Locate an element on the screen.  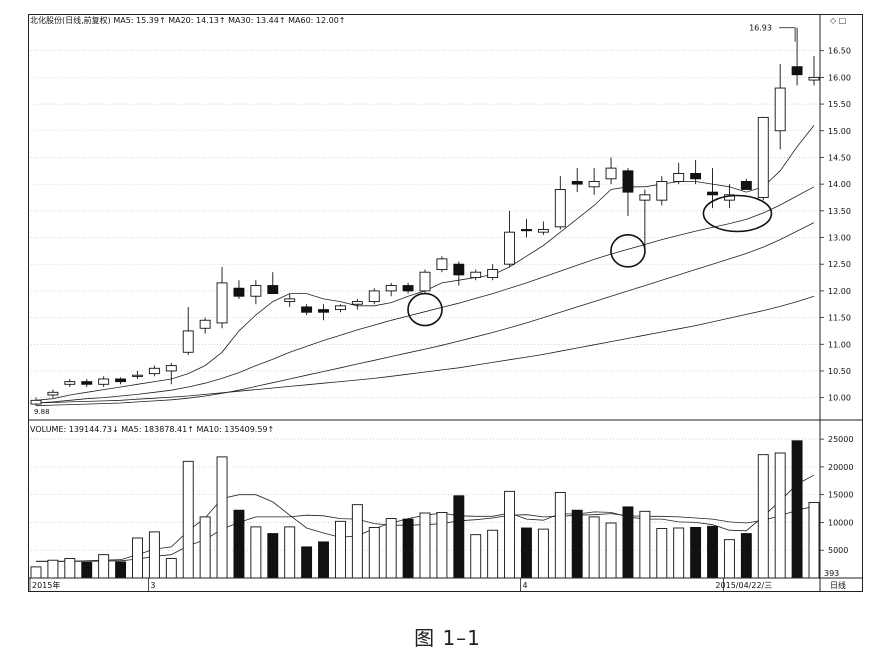
annotation-circles is located at coordinates (590, 260).